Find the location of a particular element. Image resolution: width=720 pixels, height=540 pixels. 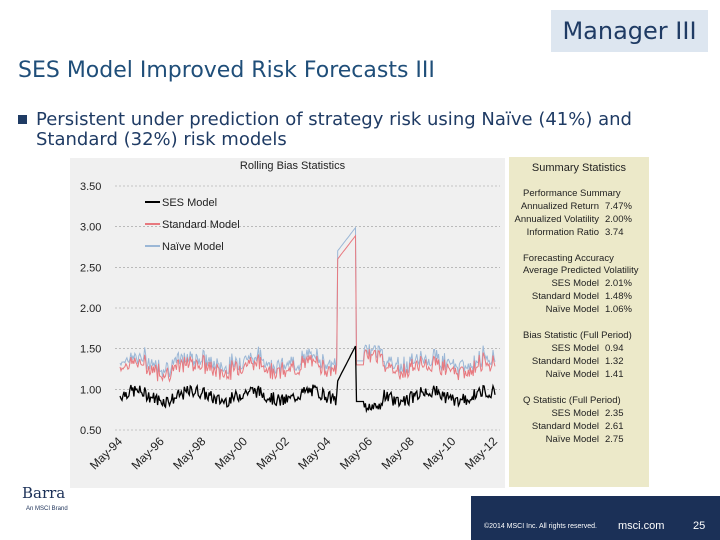

chart-title: Rolling Bias Statistics is located at coordinates (292, 166).